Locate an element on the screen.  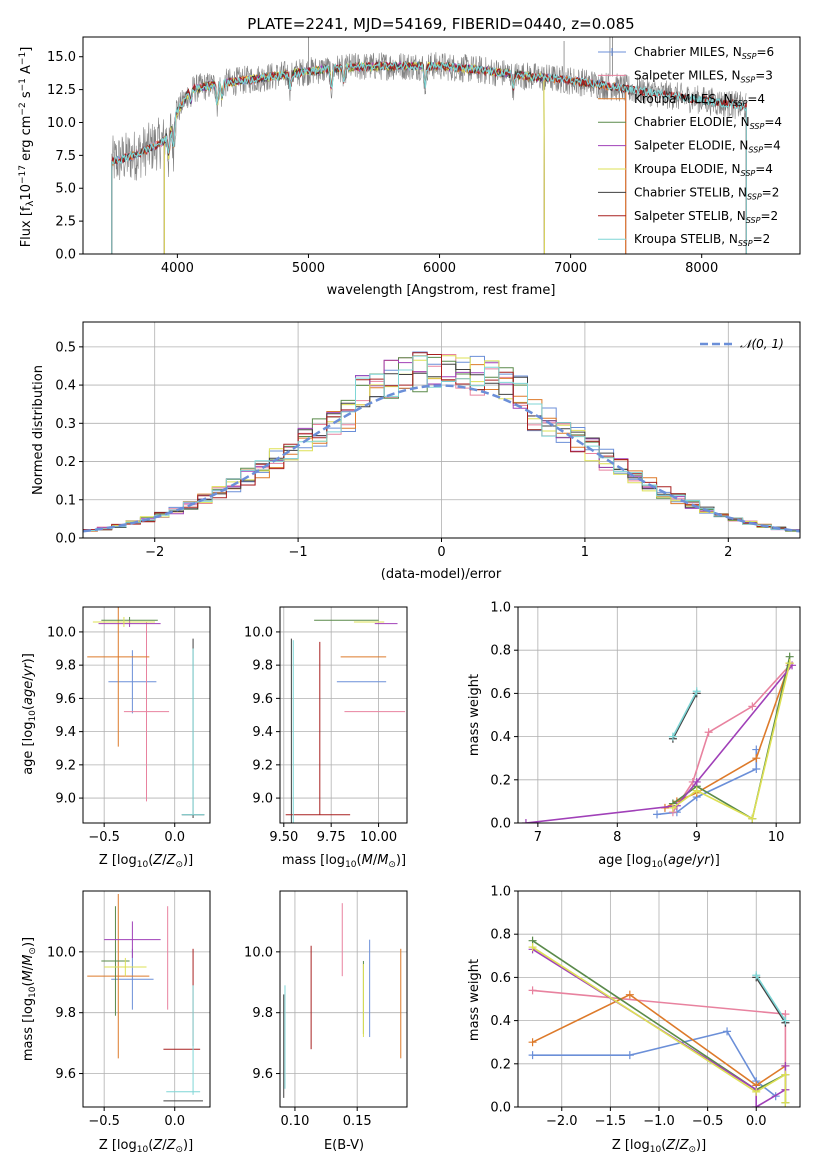
age_vs_mass-xtick-label: 9.50 is located at coordinates (283, 837).